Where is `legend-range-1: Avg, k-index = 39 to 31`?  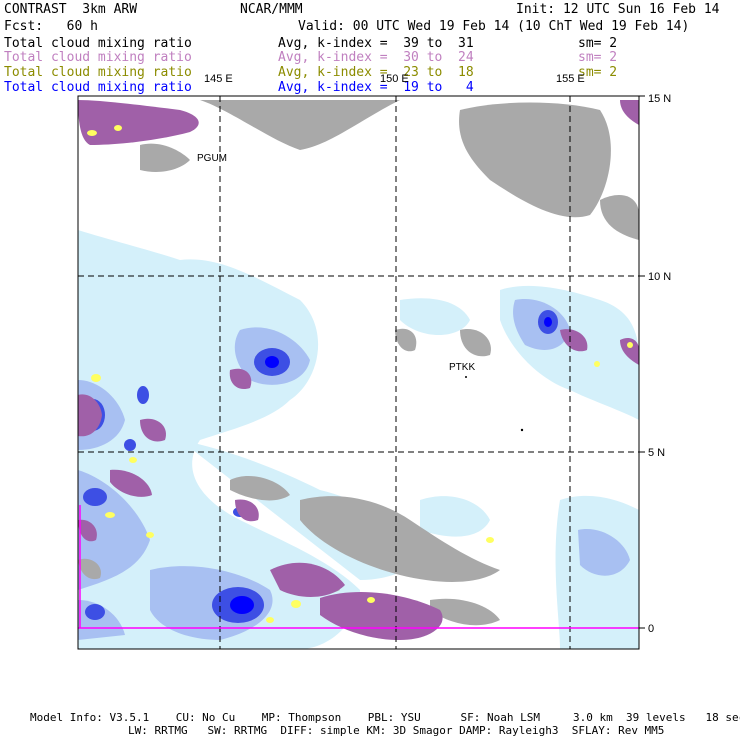
legend-range-1: Avg, k-index = 39 to 31 is located at coordinates (376, 43).